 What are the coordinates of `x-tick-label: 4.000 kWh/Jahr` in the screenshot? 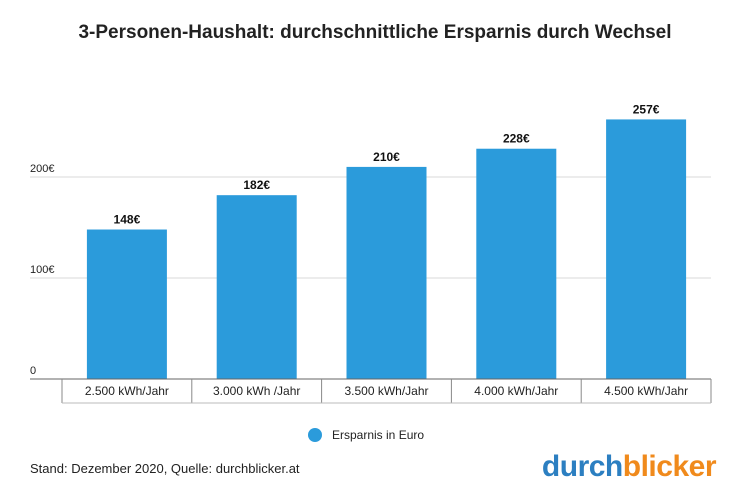 It's located at (516, 391).